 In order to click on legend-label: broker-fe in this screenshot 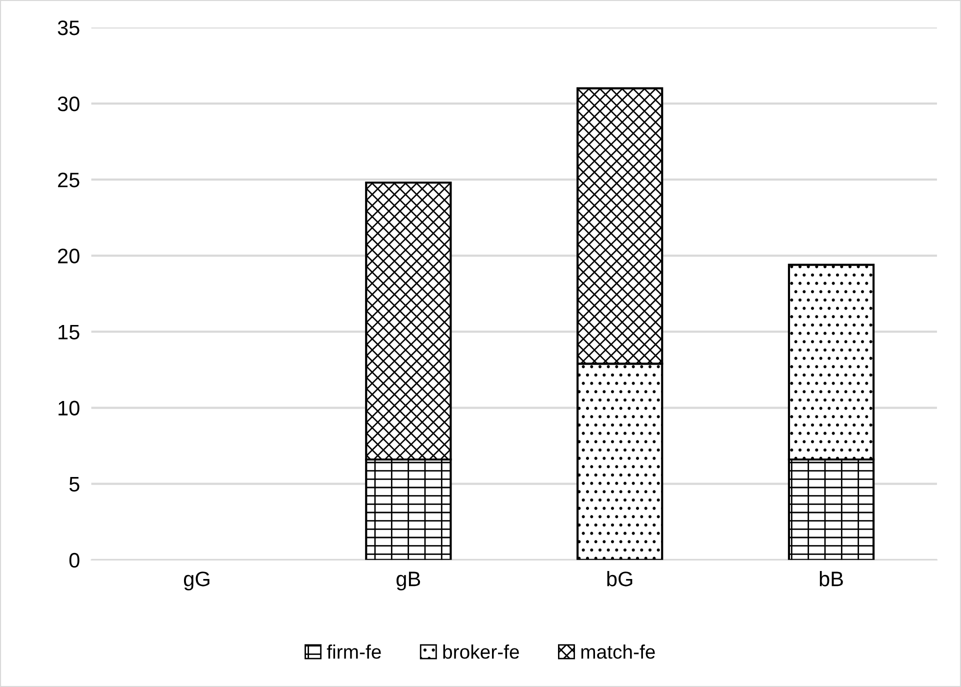, I will do `click(481, 651)`.